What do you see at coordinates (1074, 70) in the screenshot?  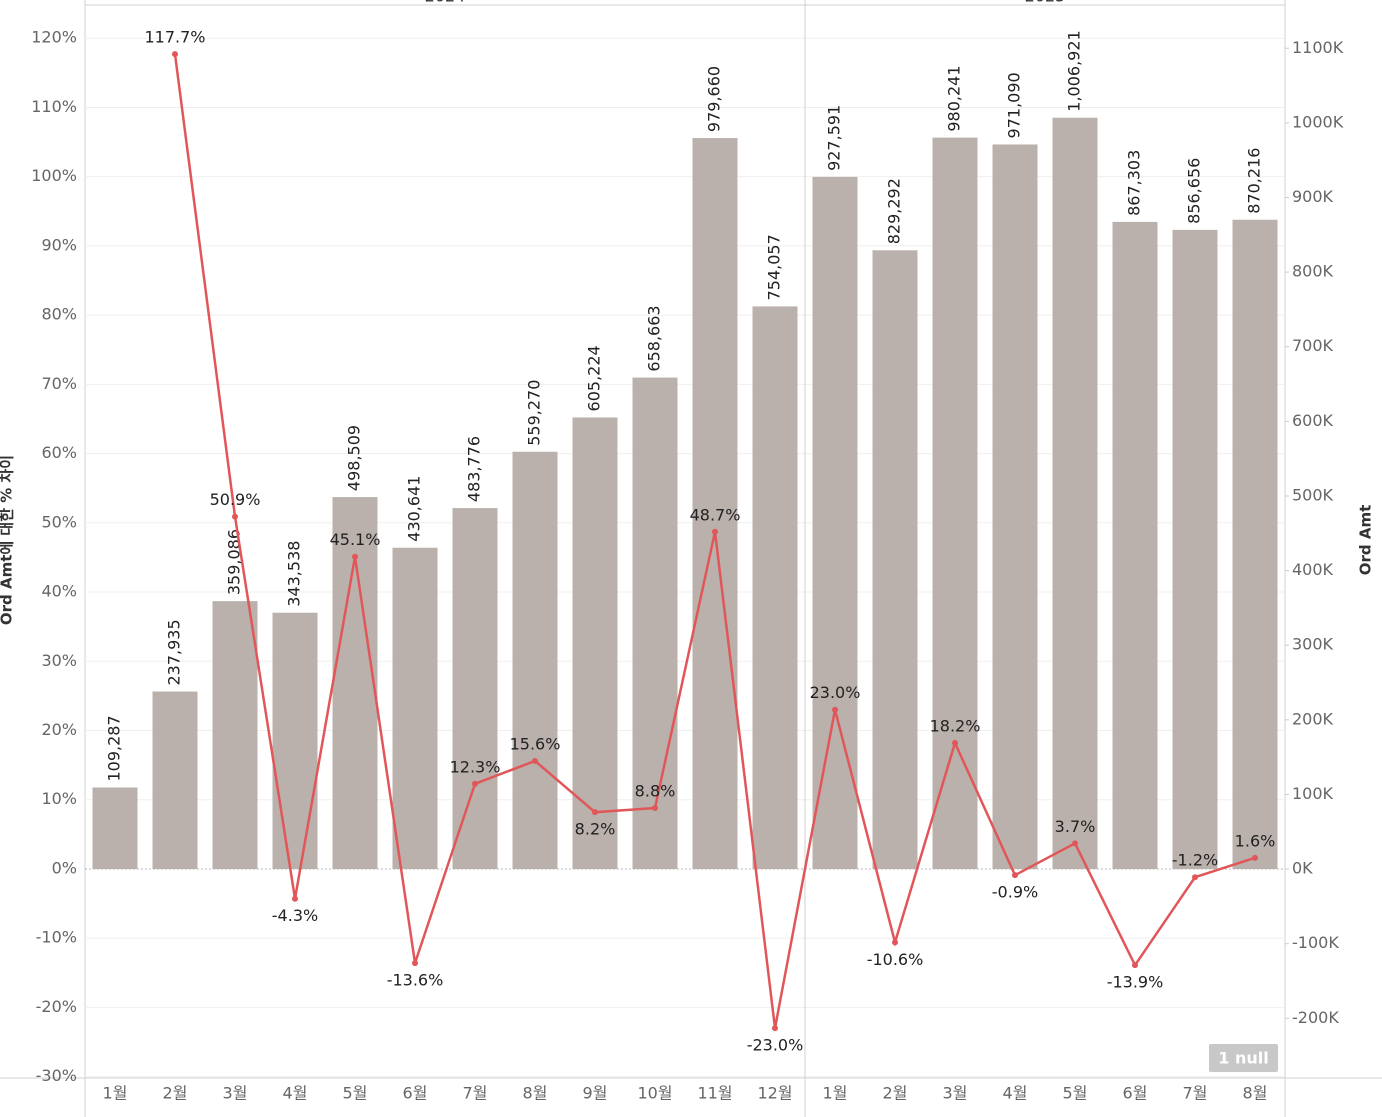 I see `bar-value-label: 1,006,921` at bounding box center [1074, 70].